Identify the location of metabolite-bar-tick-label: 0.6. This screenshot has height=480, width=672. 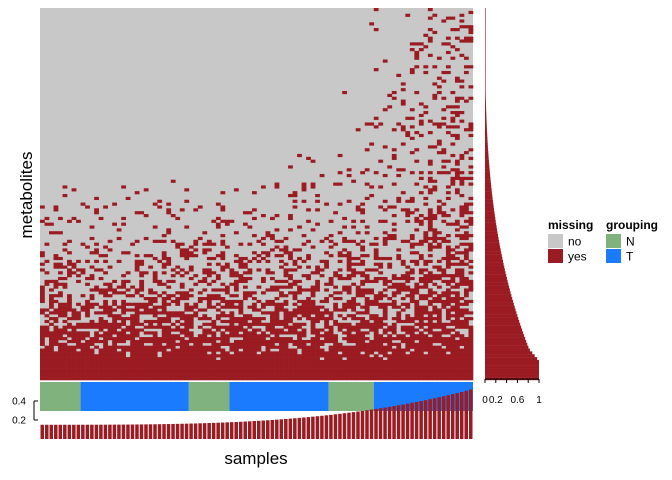
(517, 400).